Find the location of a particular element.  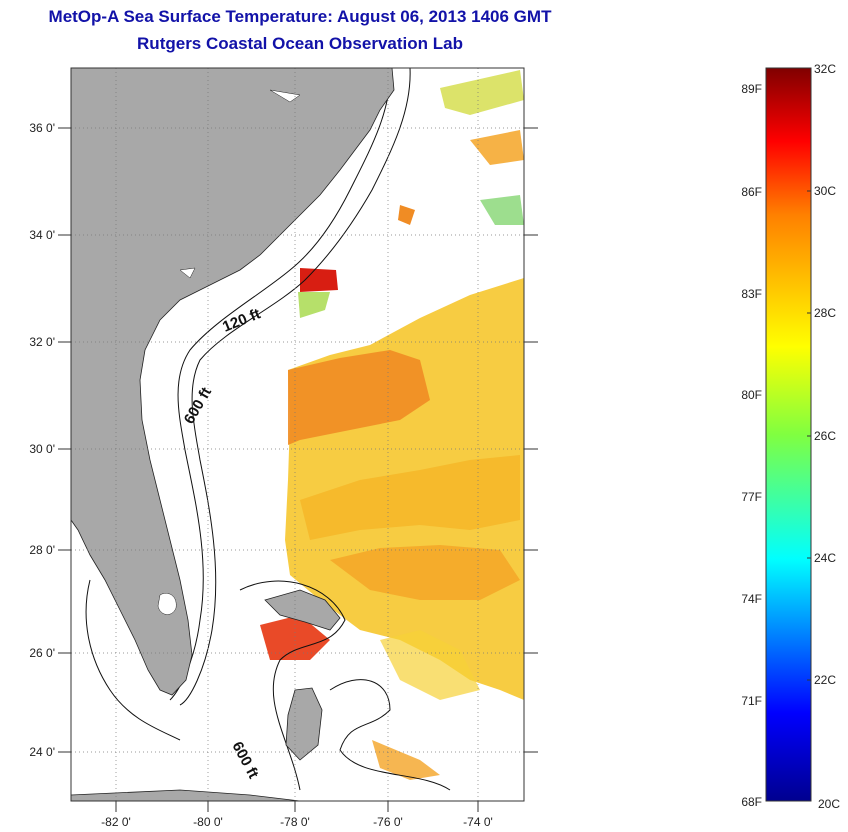

cb-c-label: 26C is located at coordinates (825, 436).